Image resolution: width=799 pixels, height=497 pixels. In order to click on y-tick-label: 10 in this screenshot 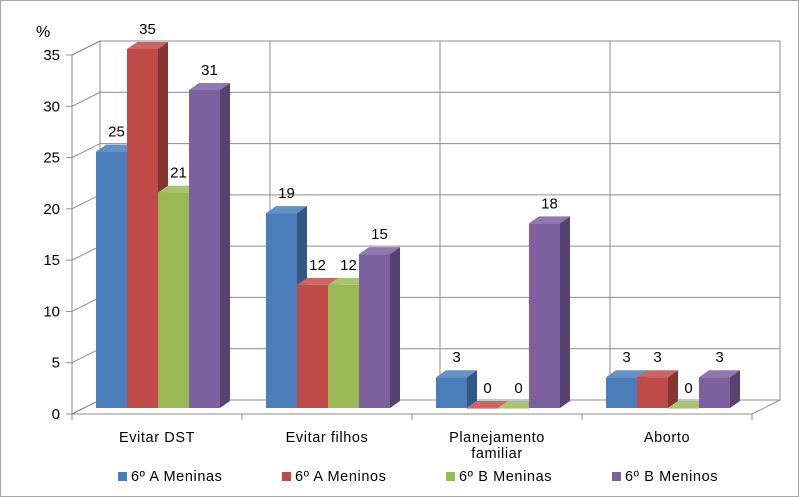, I will do `click(51, 311)`.